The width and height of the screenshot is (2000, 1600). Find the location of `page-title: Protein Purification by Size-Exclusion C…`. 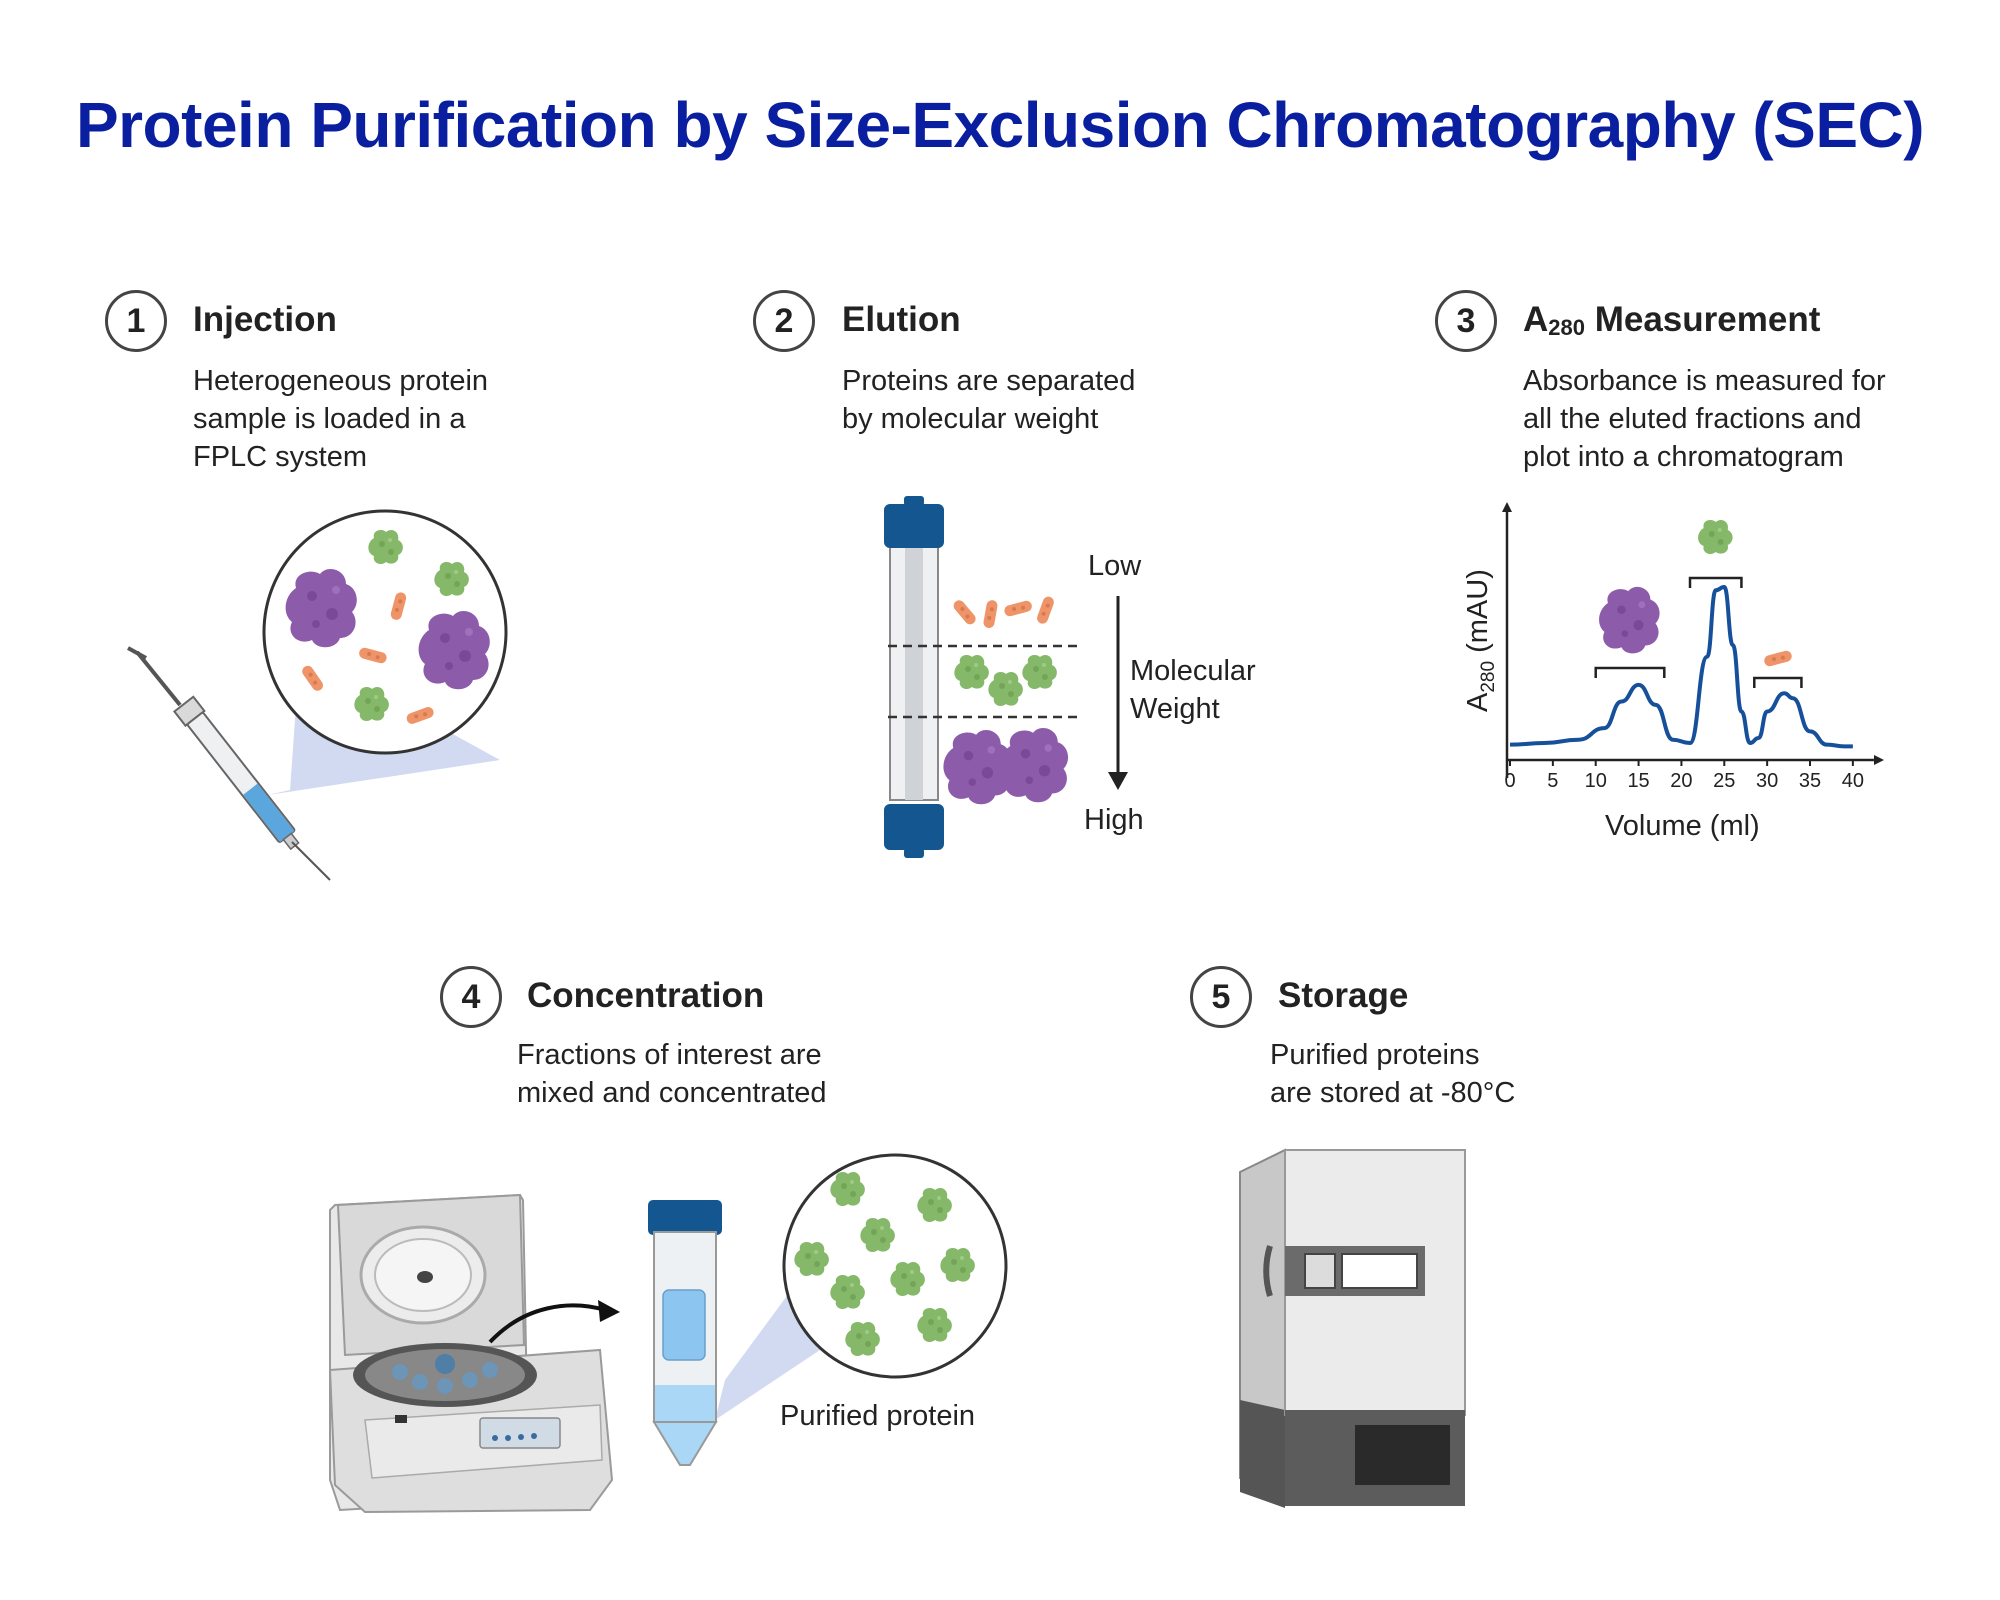

page-title: Protein Purification by Size-Exclusion C… is located at coordinates (1000, 125).